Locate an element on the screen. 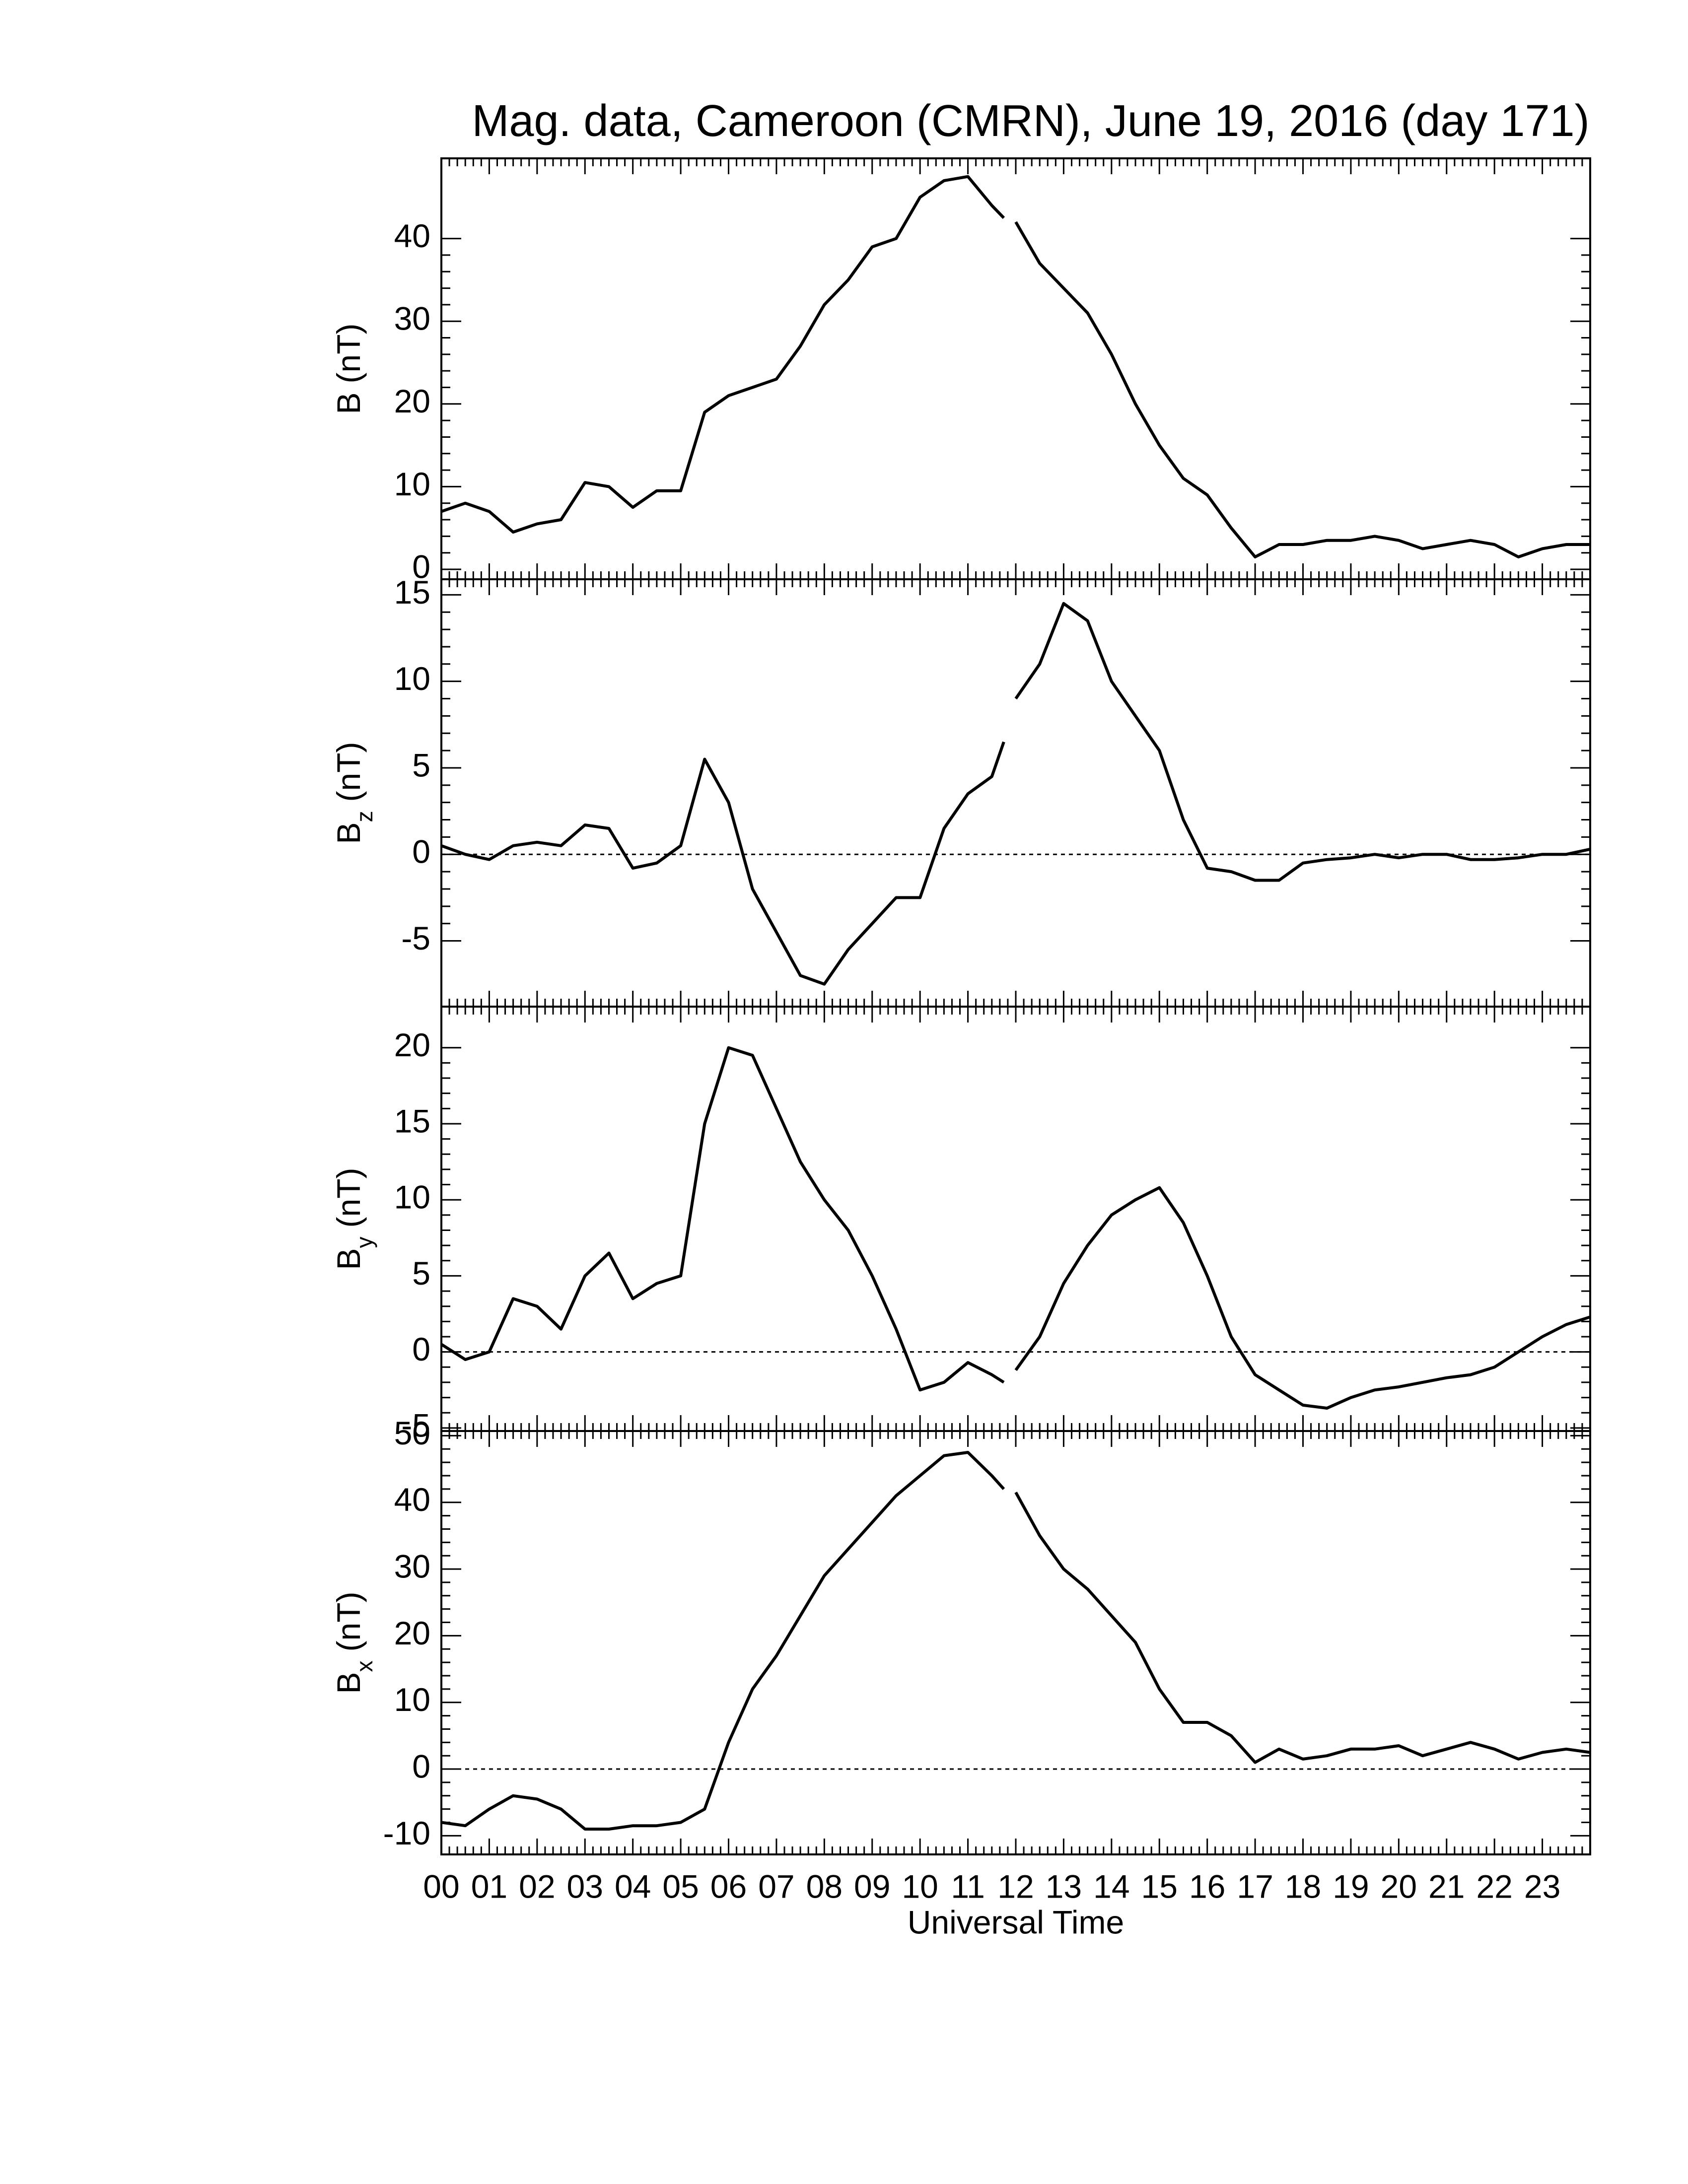  x-tick-label: 05 is located at coordinates (680, 1886).